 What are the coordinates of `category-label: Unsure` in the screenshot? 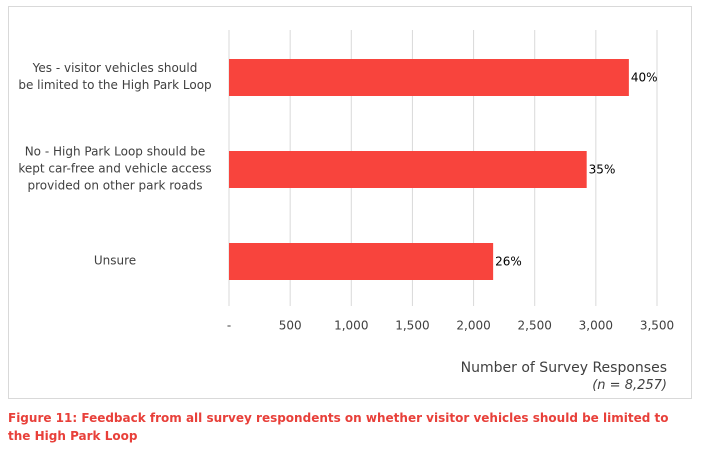 It's located at (115, 260).